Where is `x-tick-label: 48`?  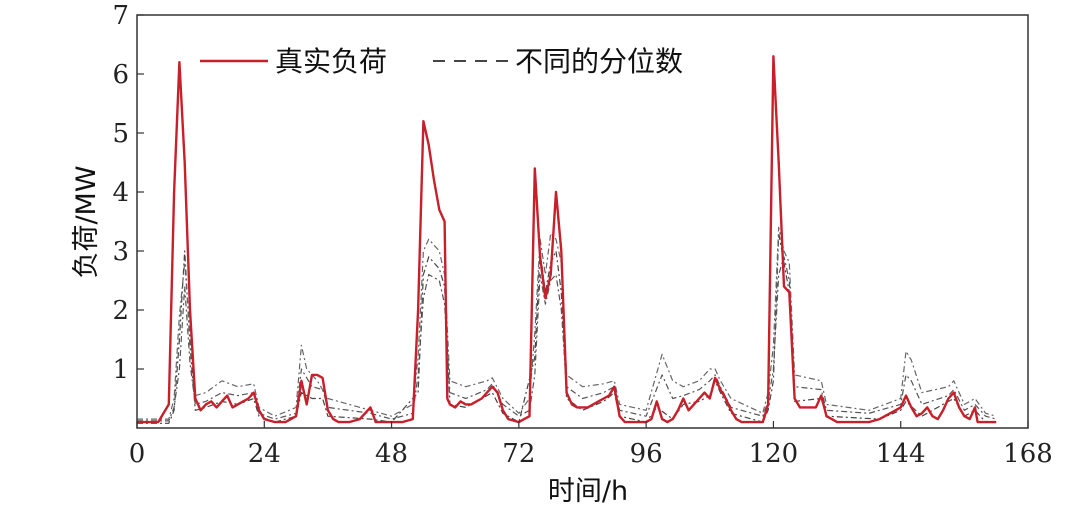
x-tick-label: 48 is located at coordinates (391, 454).